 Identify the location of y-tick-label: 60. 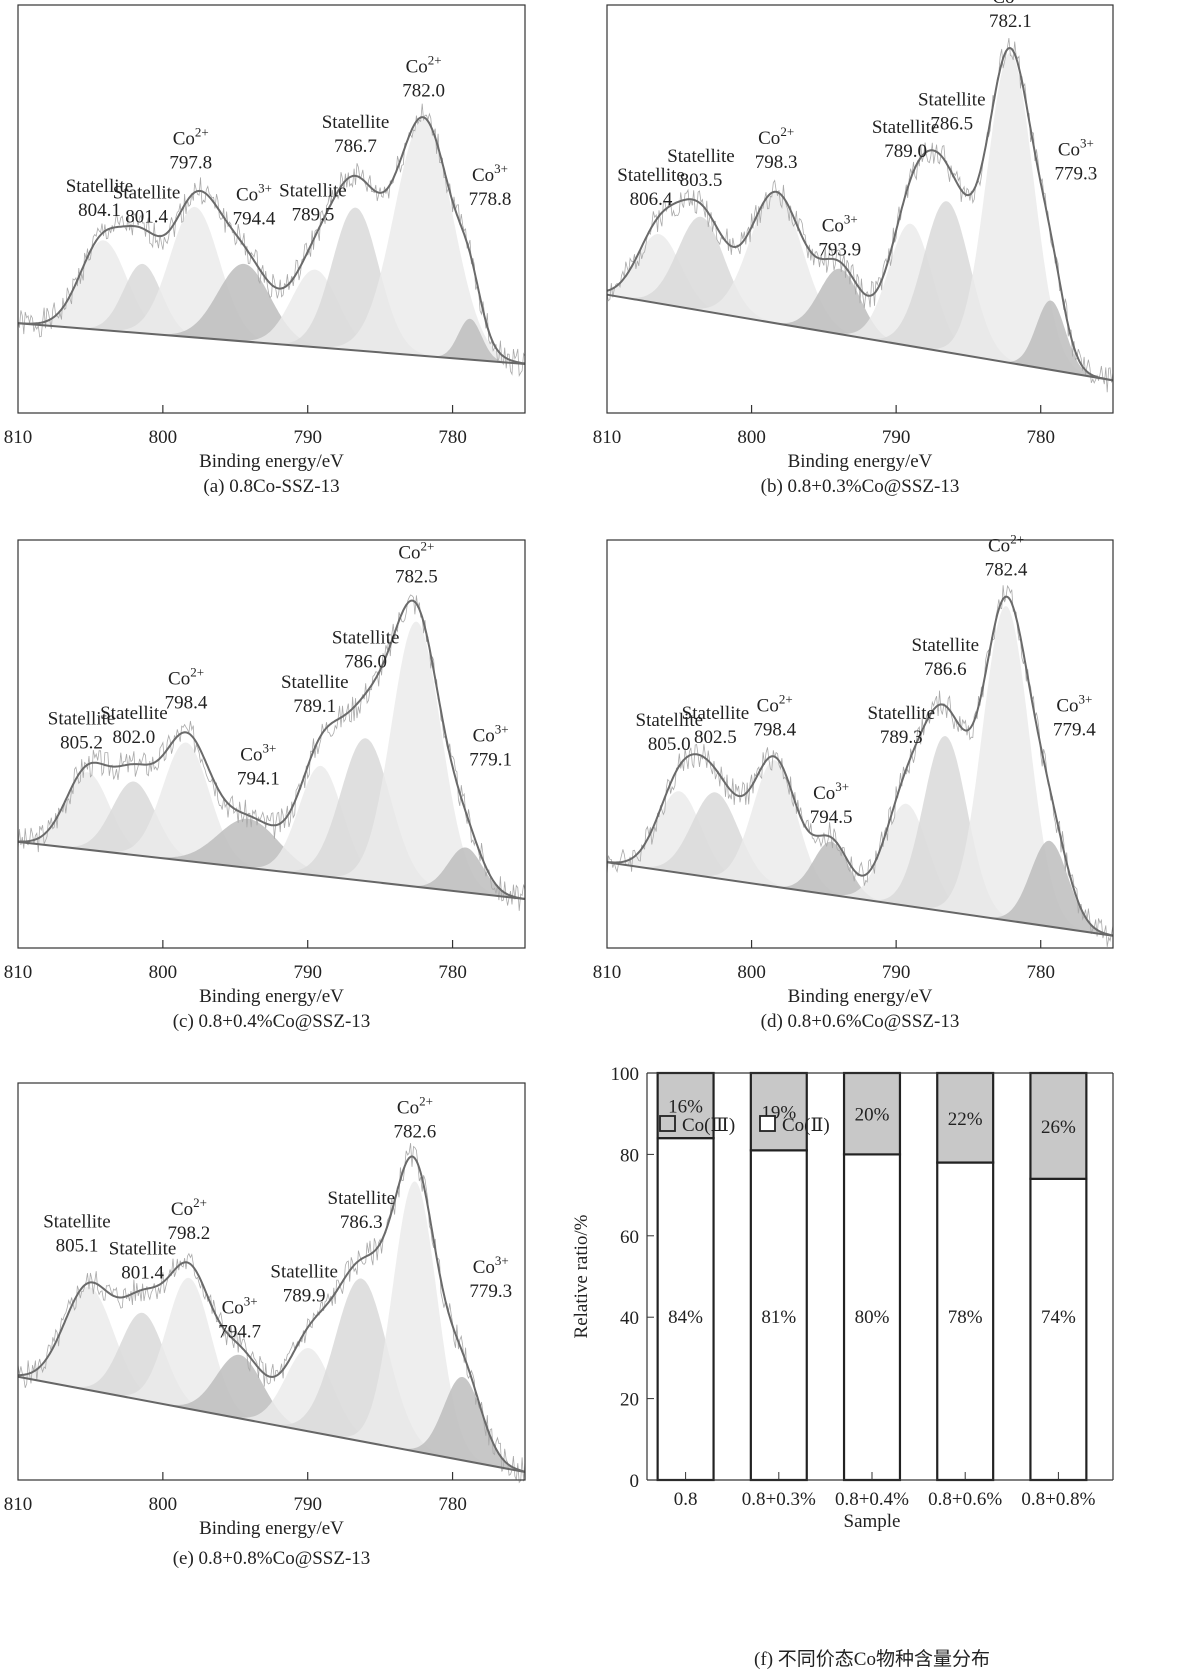
(629, 1237).